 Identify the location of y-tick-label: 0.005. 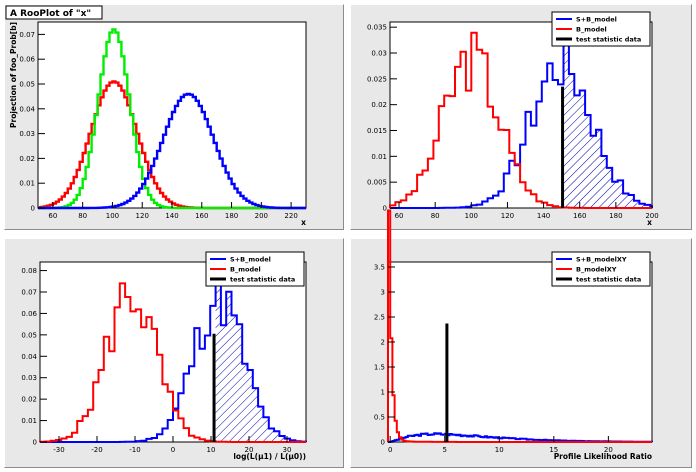
(377, 183).